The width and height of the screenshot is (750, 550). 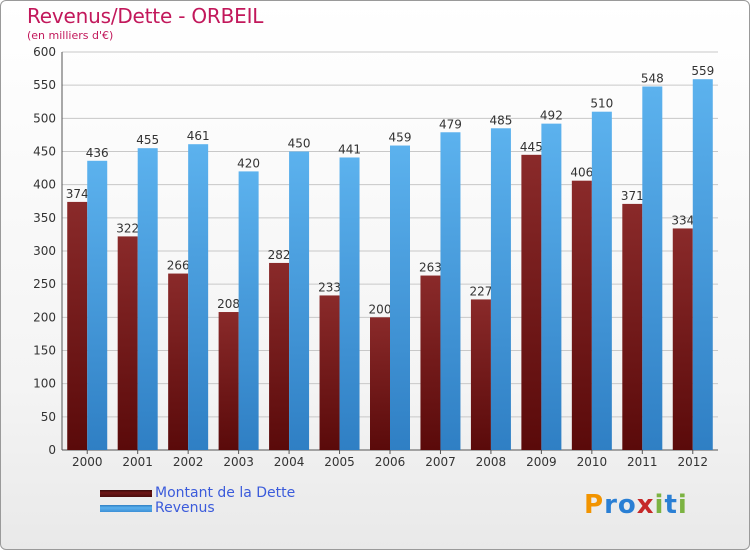 I want to click on logo-letter: r, so click(x=611, y=505).